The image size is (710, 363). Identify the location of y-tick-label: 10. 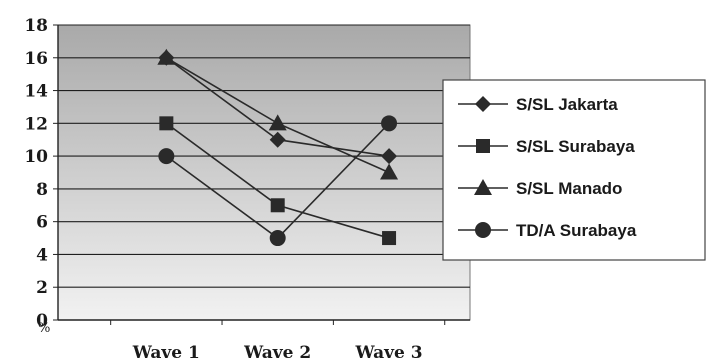
(36, 157).